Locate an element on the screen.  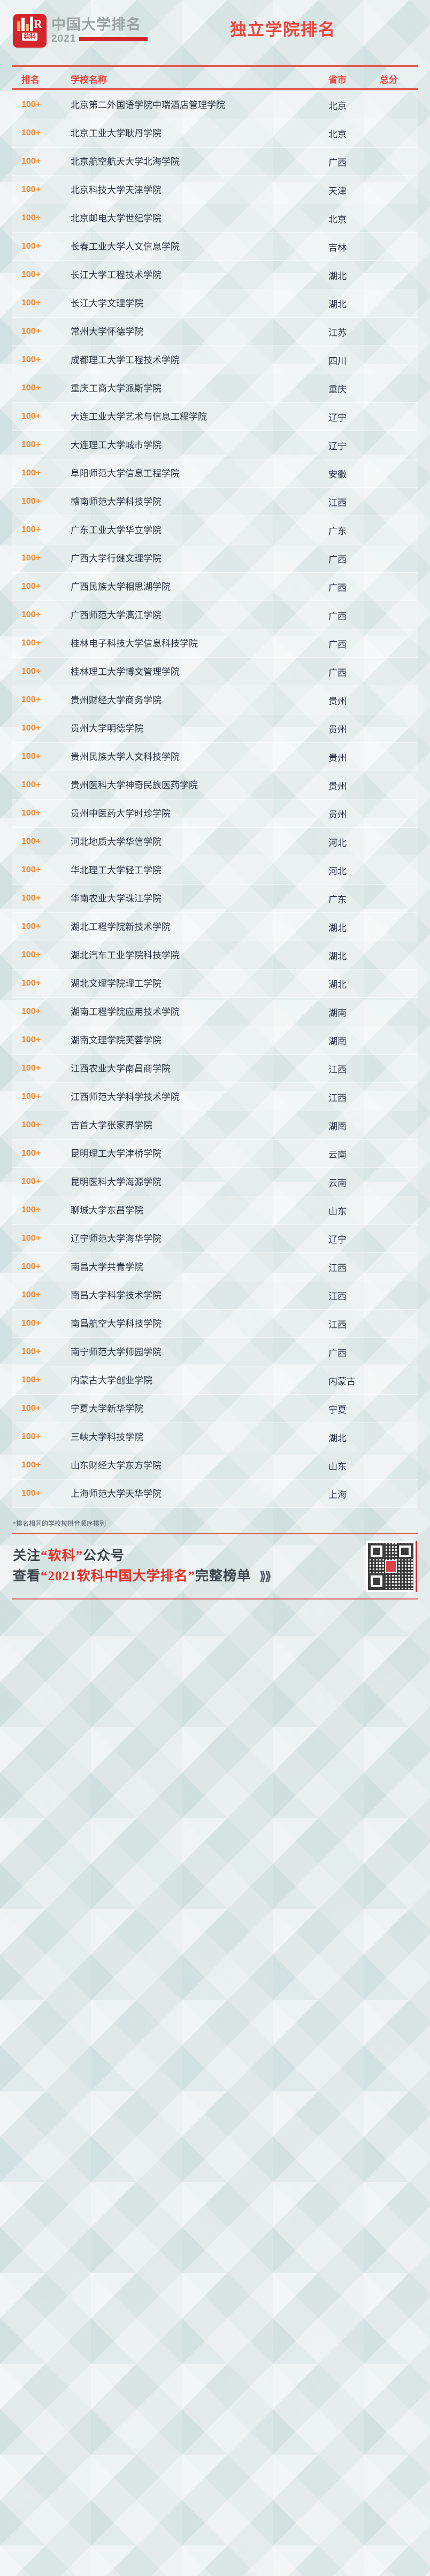
table-row: 100+ 长春工业大学人文信息学院 吉林 is located at coordinates (215, 247).